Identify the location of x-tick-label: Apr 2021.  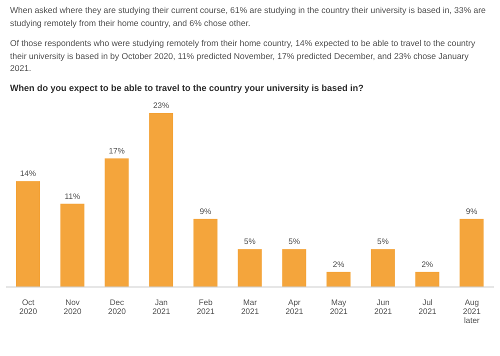
(294, 307).